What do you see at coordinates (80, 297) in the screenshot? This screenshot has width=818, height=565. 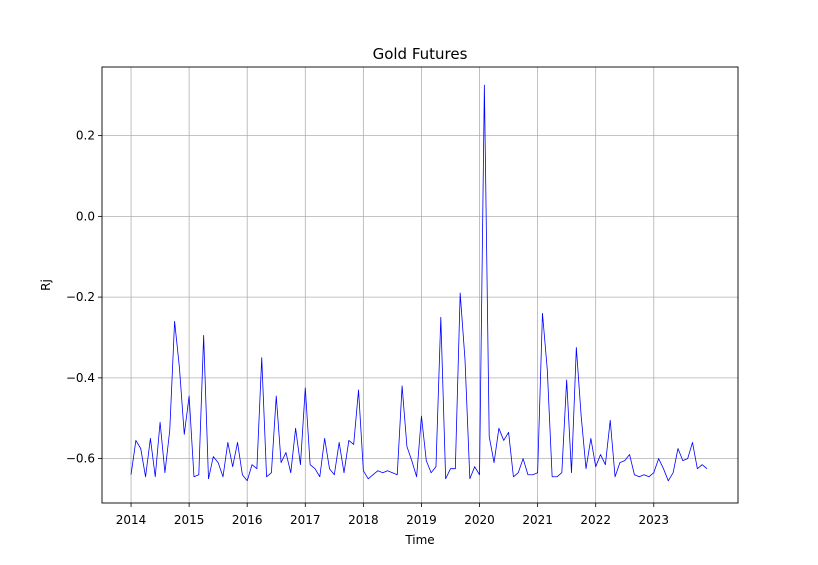 I see `y-tick-label: −0.2` at bounding box center [80, 297].